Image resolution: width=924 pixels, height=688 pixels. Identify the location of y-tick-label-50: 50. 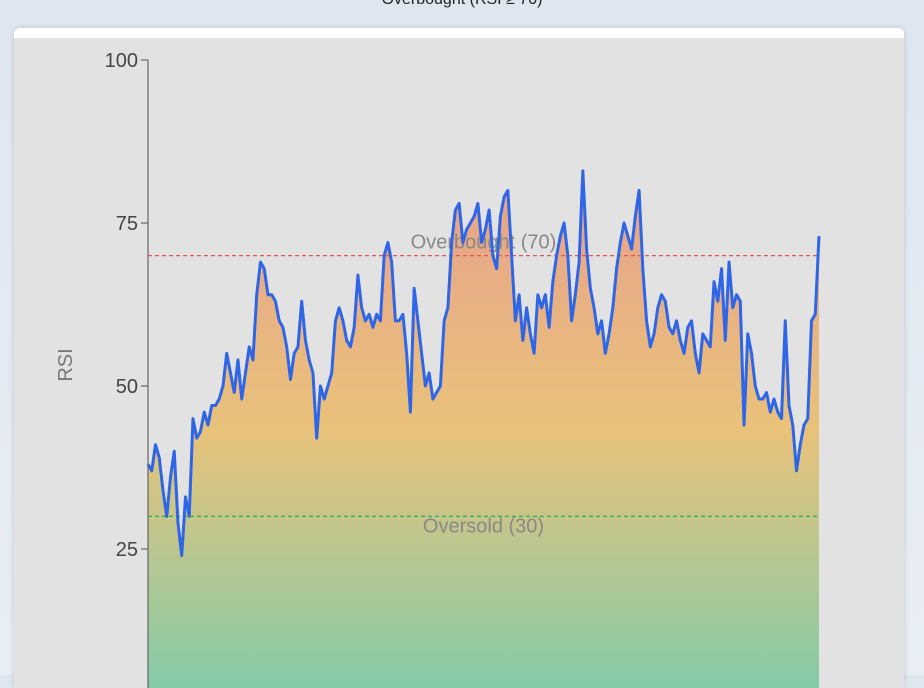
(127, 387).